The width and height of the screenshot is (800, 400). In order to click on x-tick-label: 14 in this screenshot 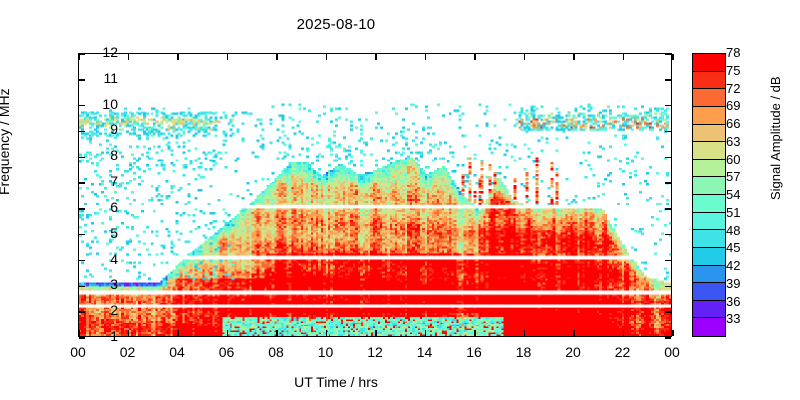, I will do `click(424, 352)`.